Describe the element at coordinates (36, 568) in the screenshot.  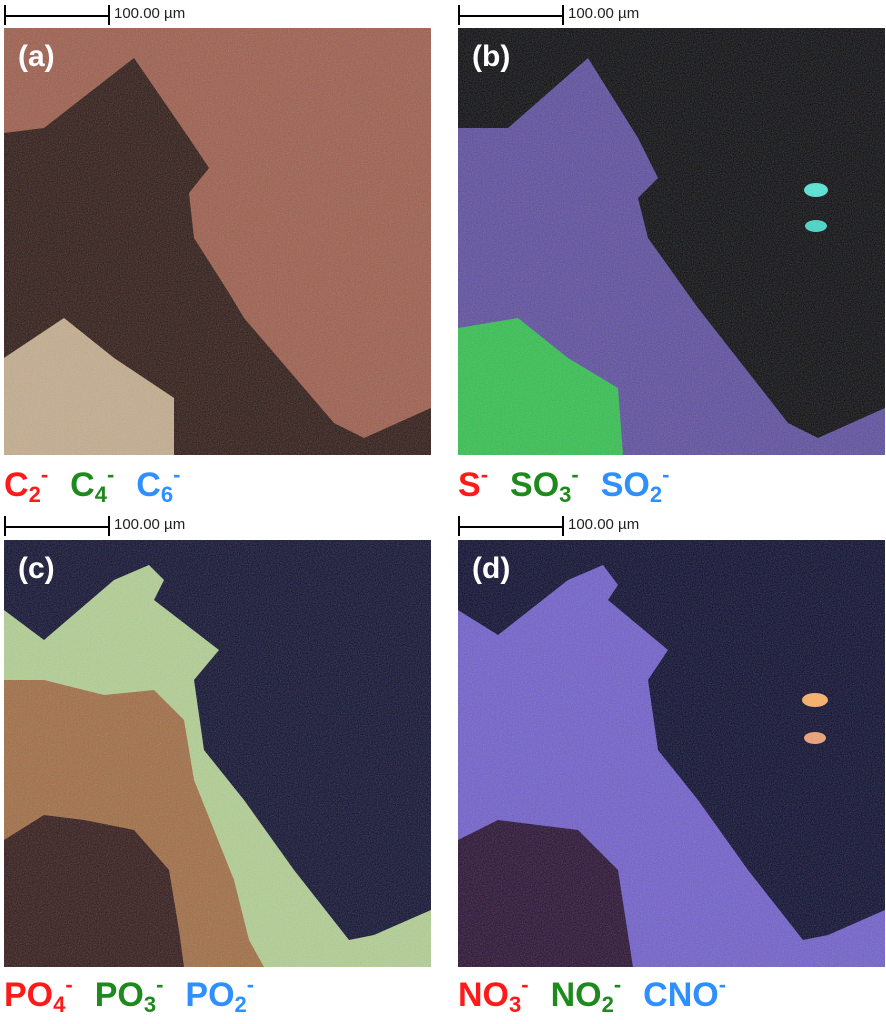
I see `panel-label: (c)` at that location.